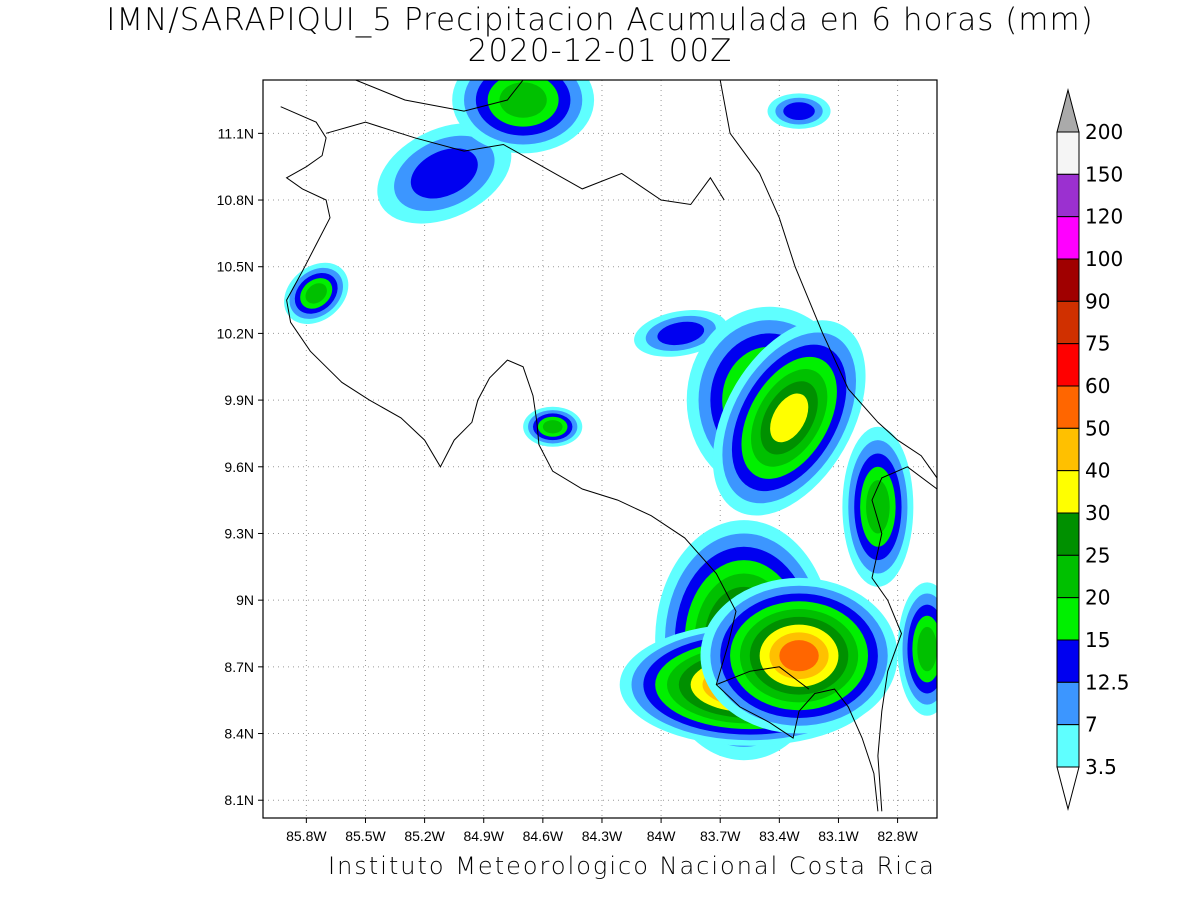  What do you see at coordinates (720, 836) in the screenshot?
I see `lon-tick-label: 83.7W` at bounding box center [720, 836].